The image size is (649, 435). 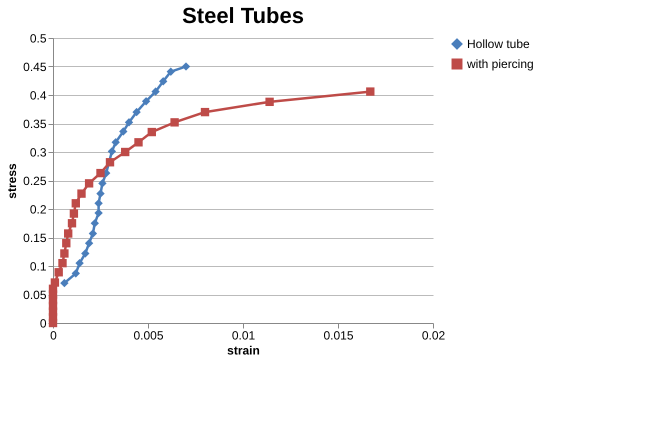 I want to click on y-tick-label: 0.25, so click(x=35, y=181).